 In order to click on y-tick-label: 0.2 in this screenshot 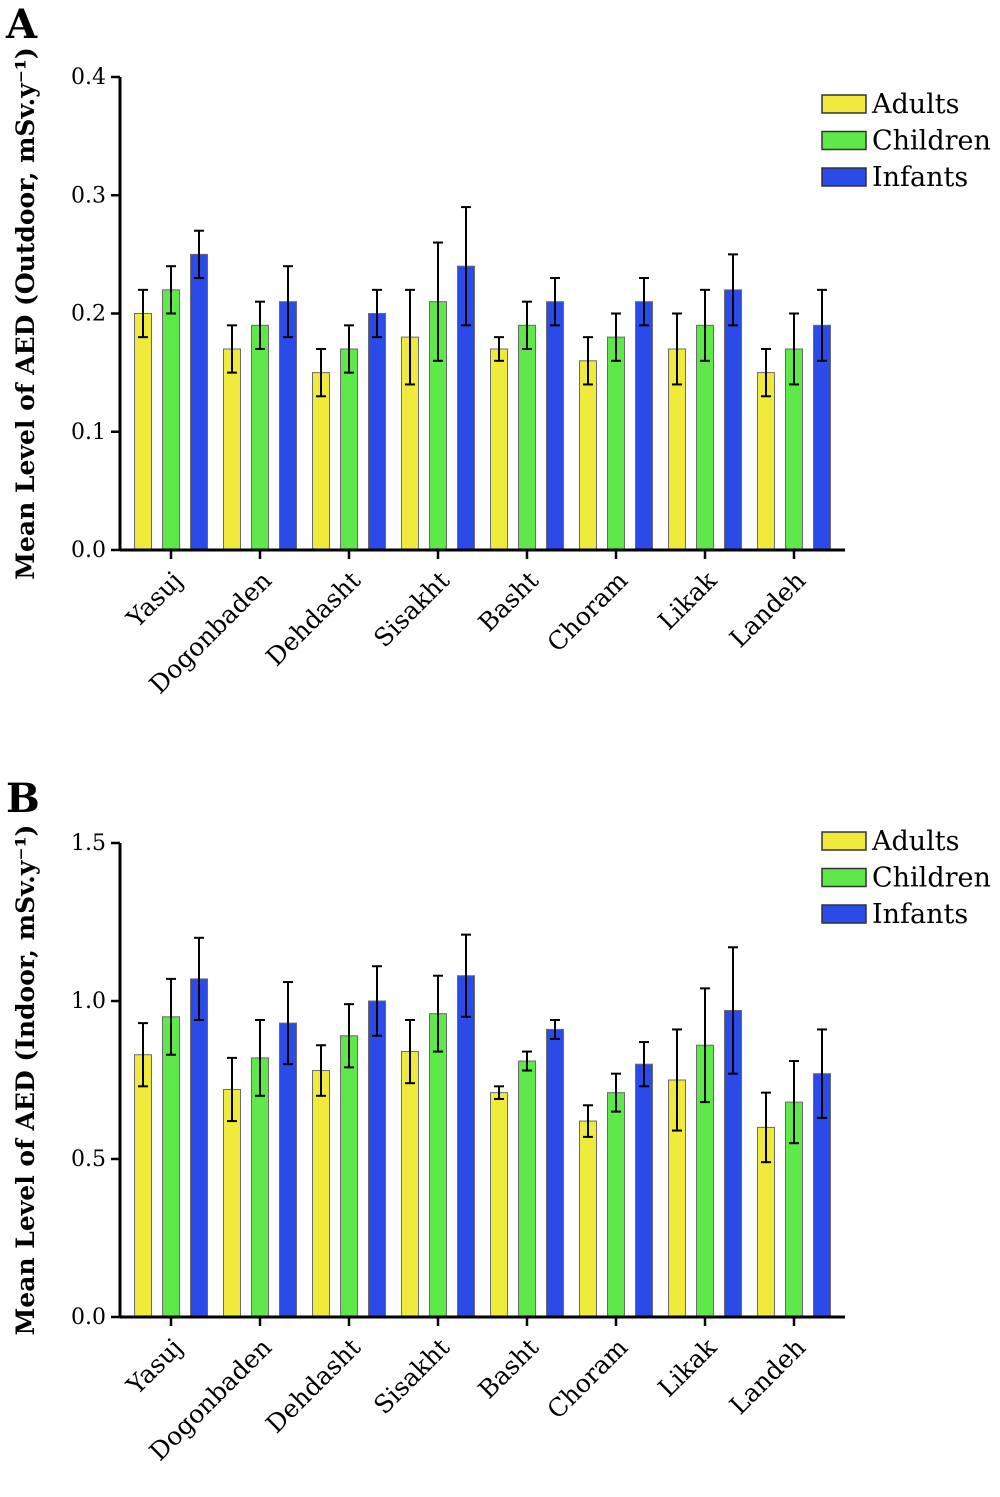, I will do `click(88, 314)`.